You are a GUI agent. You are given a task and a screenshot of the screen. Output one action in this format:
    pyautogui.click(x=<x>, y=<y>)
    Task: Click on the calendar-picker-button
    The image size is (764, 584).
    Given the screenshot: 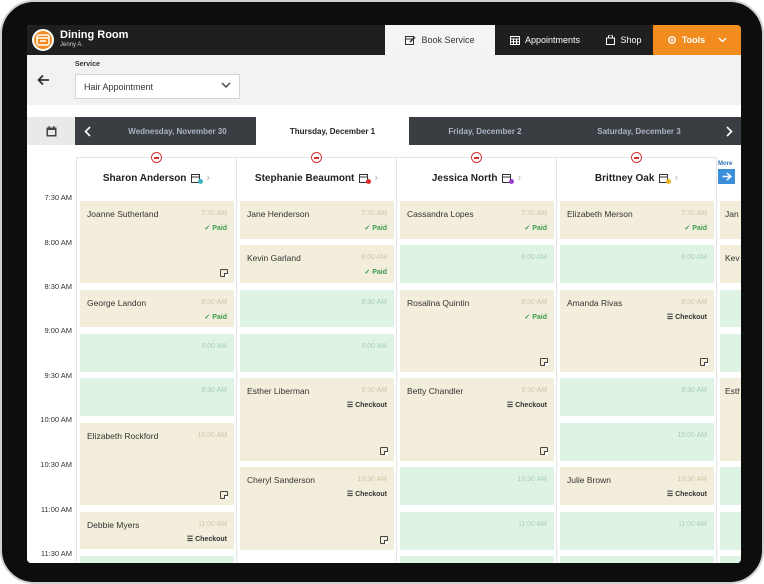 What is the action you would take?
    pyautogui.click(x=51, y=131)
    